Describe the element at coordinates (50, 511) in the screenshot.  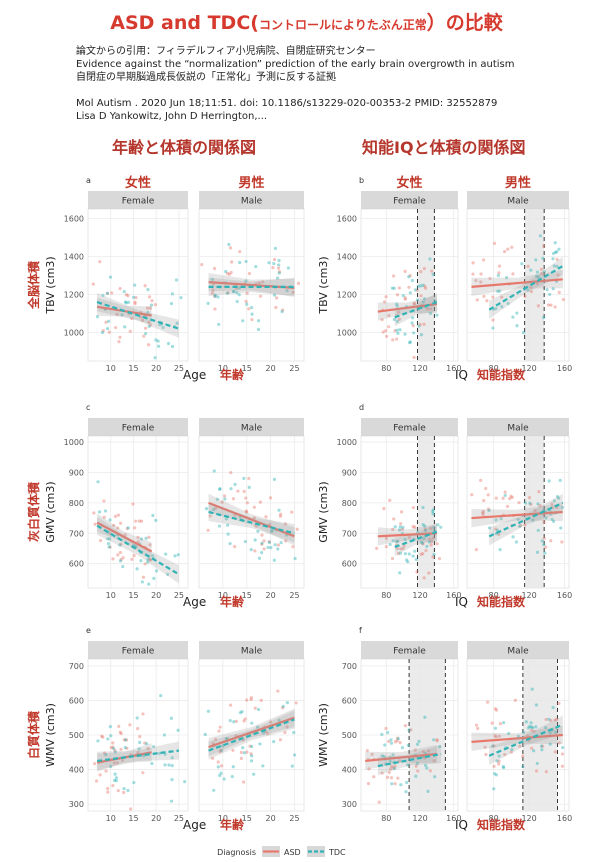
I see `y-axis-title: GMV (cm3)` at that location.